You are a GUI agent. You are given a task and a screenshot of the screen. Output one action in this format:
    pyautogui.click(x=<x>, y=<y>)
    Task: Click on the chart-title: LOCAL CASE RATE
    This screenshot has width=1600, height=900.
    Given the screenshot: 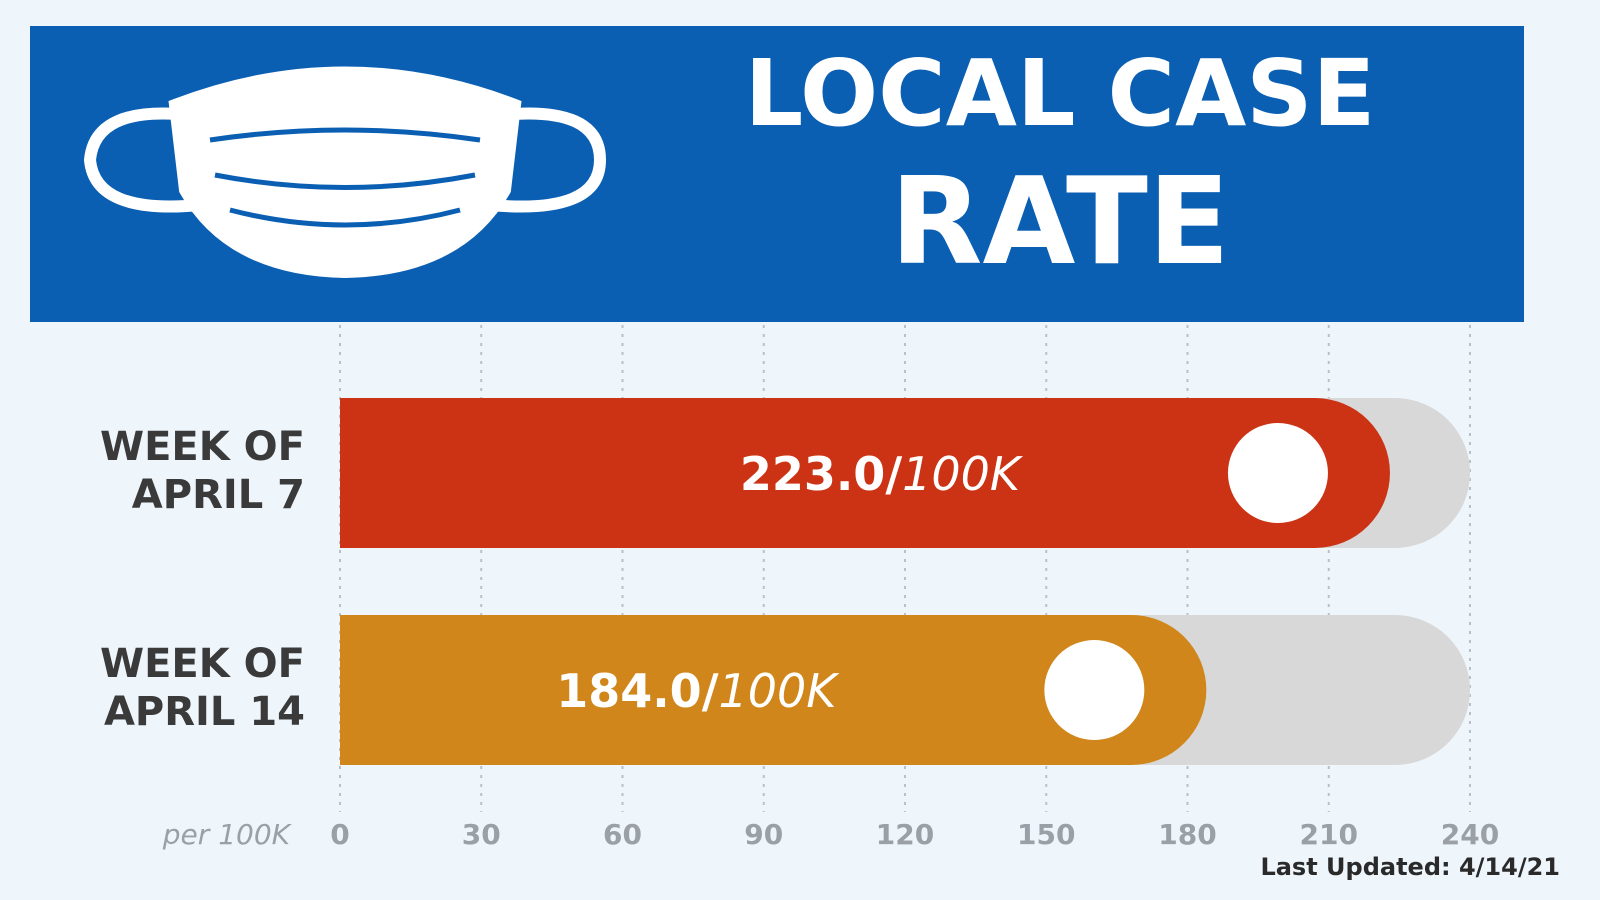 What is the action you would take?
    pyautogui.click(x=1060, y=165)
    